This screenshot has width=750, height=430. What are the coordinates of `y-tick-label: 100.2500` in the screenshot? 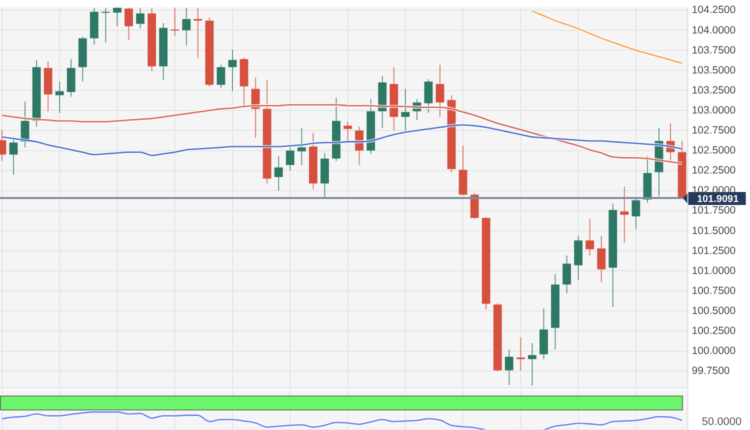 It's located at (714, 331).